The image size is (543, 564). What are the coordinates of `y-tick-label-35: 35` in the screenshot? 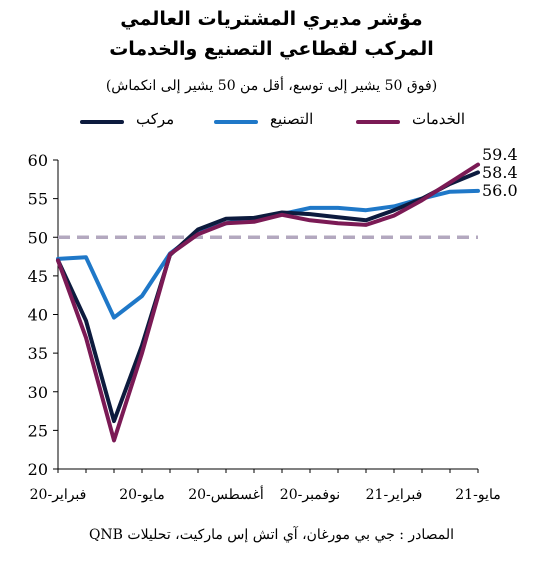 It's located at (38, 353).